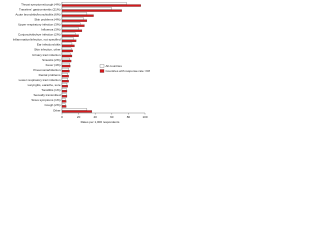  I want to click on y-tick-label: Inflammation/infection, not specified, so click(37, 40).